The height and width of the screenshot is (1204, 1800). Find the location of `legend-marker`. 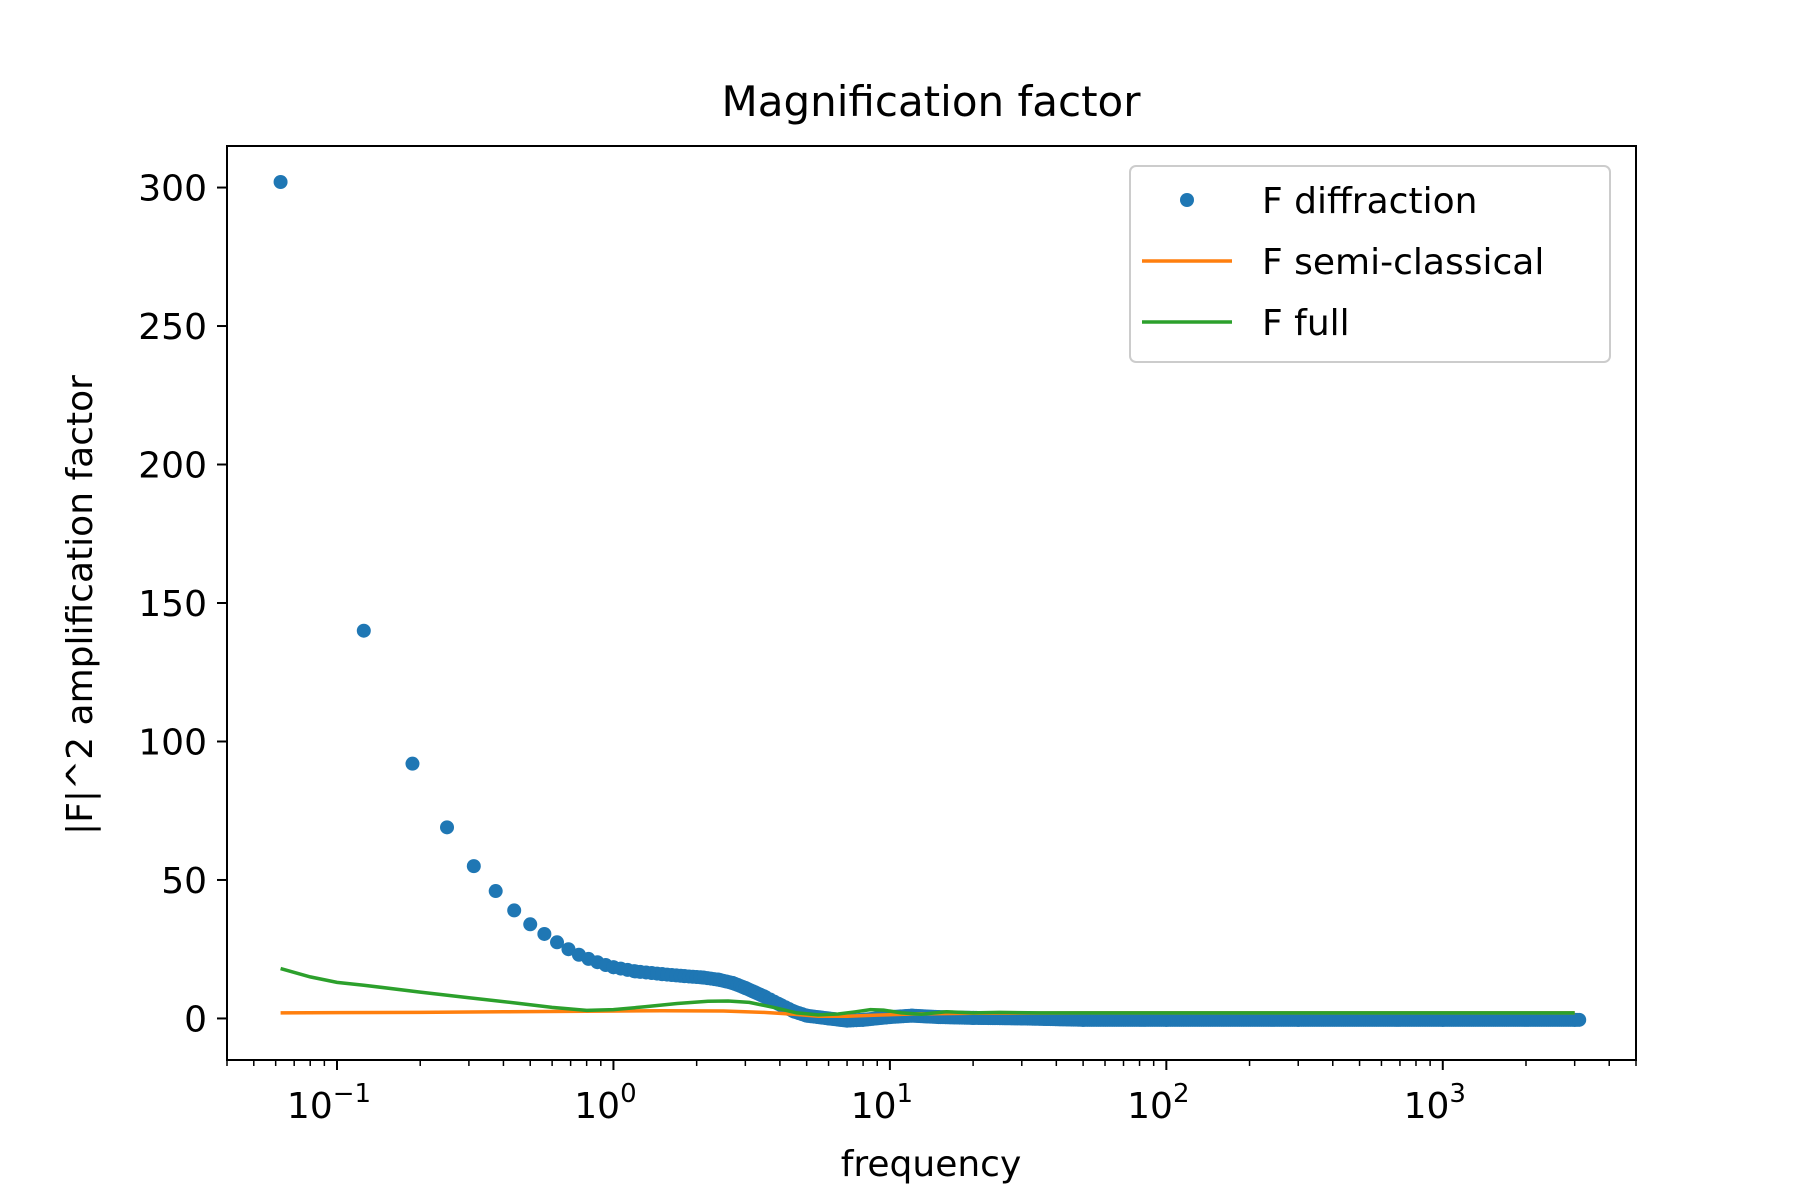

legend-marker is located at coordinates (1187, 200).